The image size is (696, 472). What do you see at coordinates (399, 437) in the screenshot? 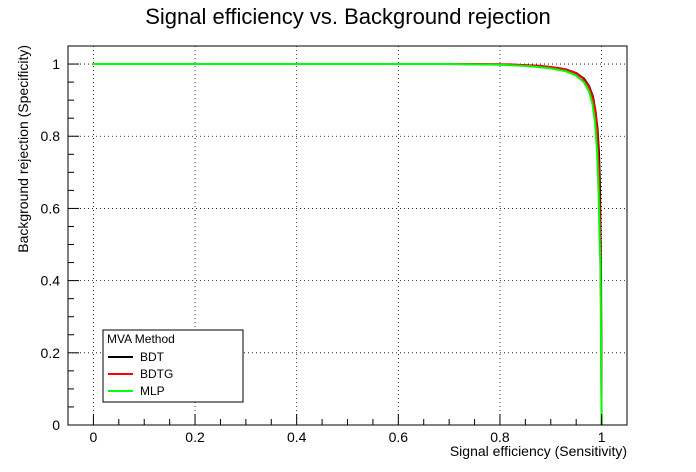
I see `x-tick-label: 0.6` at bounding box center [399, 437].